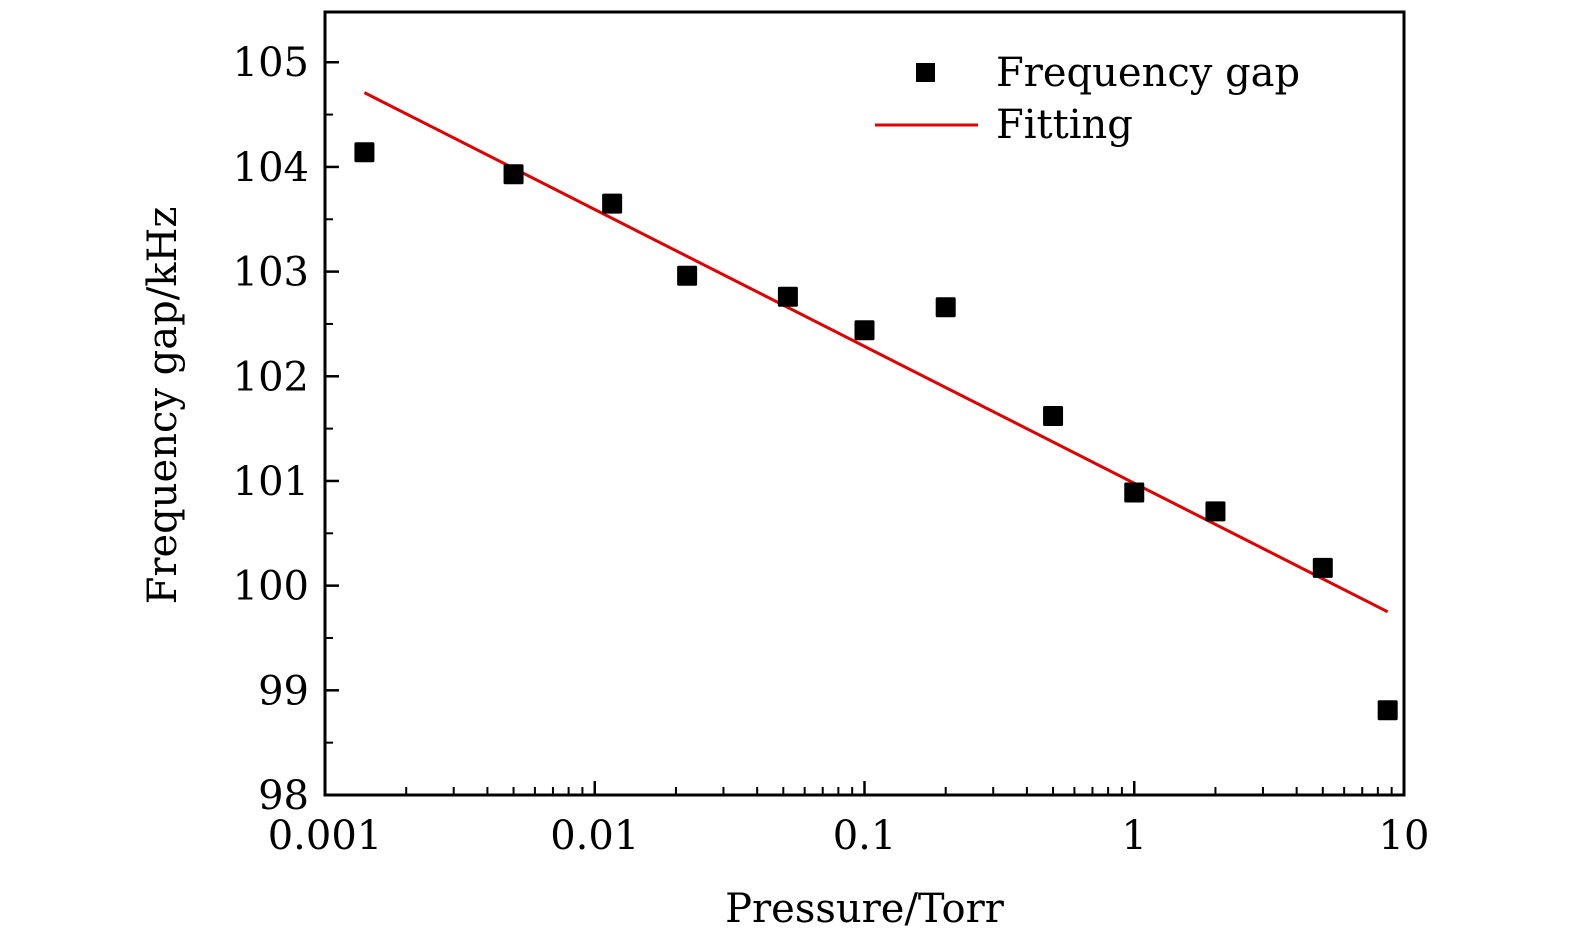 This screenshot has height=949, width=1575. What do you see at coordinates (1134, 836) in the screenshot?
I see `x-tick-label: 1` at bounding box center [1134, 836].